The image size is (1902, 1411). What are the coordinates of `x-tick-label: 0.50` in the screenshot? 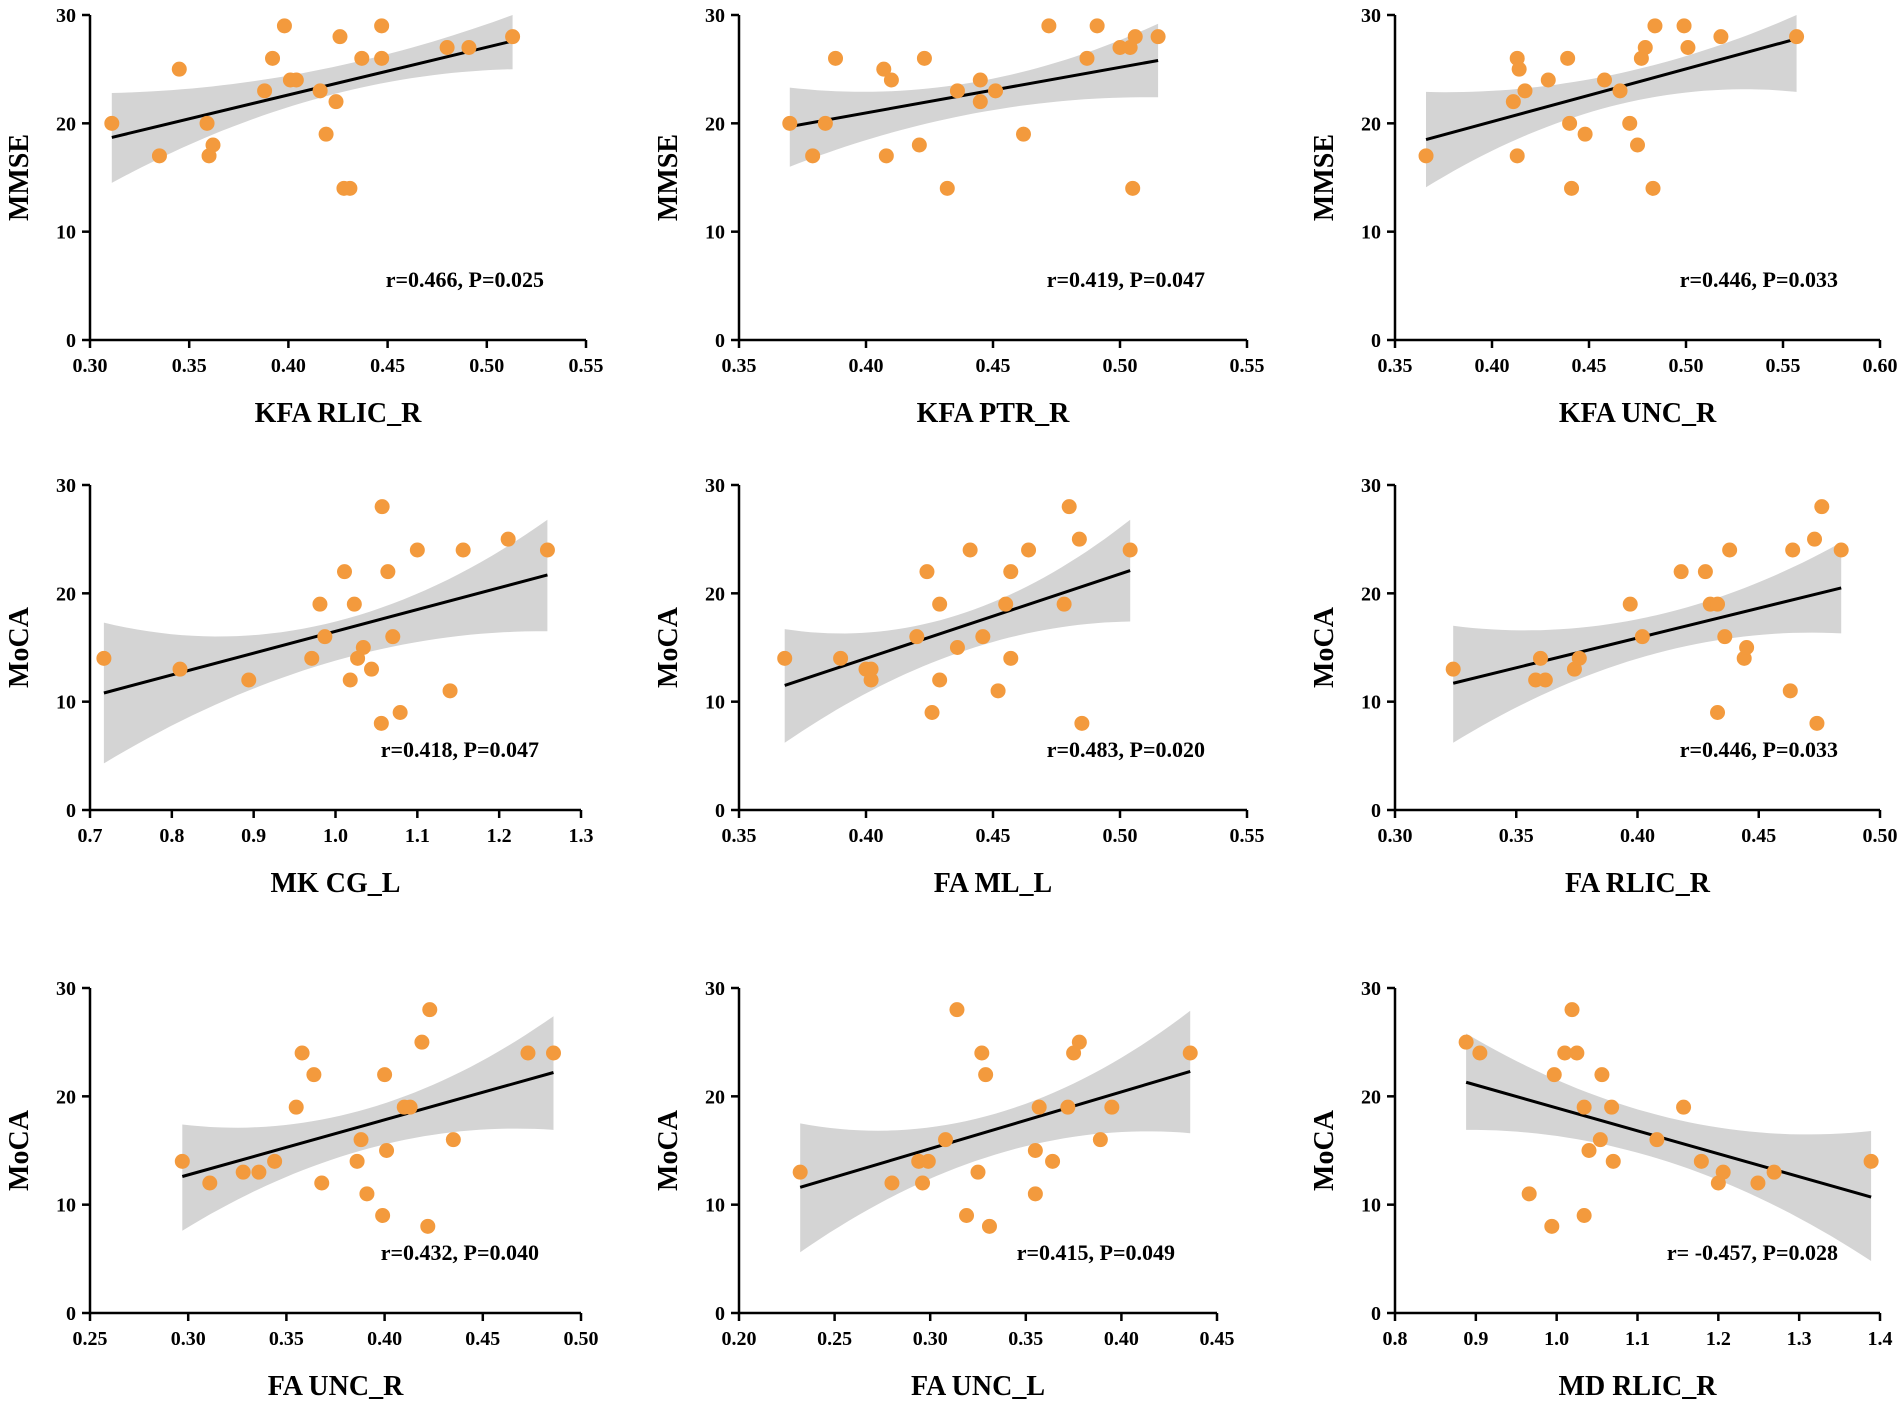 It's located at (1120, 366).